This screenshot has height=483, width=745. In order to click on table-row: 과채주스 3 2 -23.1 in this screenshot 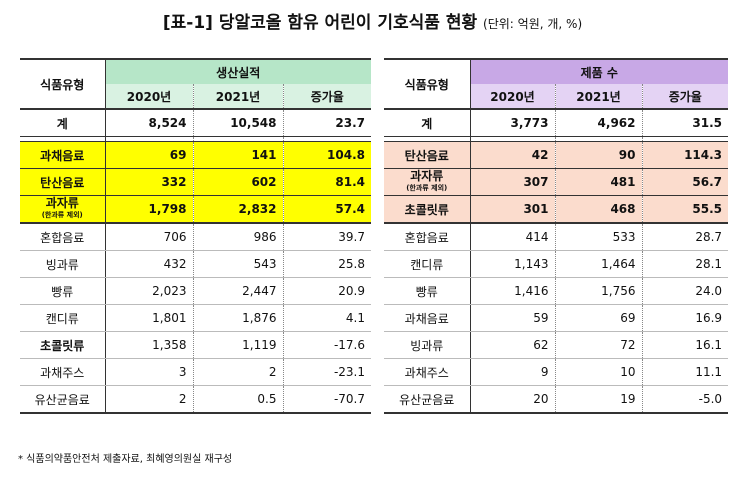, I will do `click(195, 372)`.